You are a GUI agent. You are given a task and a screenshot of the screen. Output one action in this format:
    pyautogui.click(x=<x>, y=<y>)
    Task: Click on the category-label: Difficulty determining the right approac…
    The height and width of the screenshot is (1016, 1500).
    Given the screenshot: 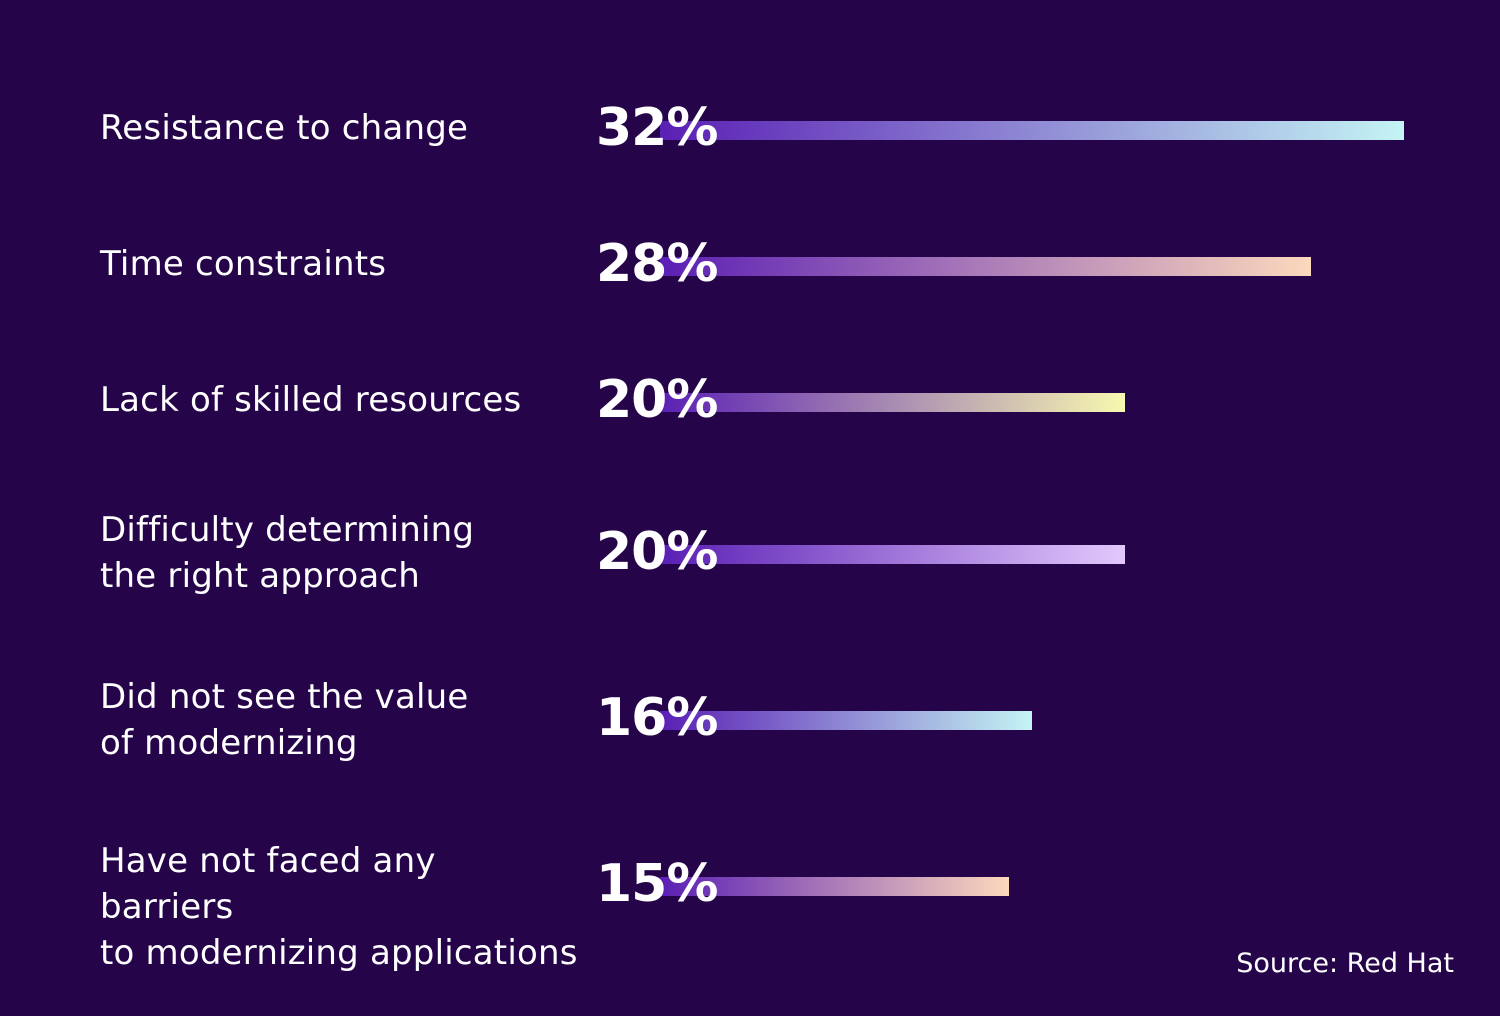 What is the action you would take?
    pyautogui.click(x=287, y=553)
    